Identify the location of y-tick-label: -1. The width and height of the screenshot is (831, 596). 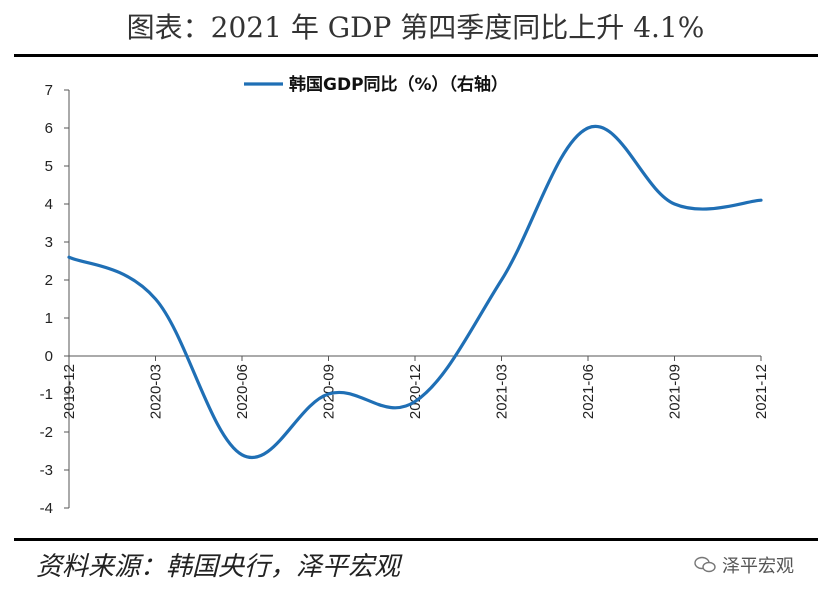
(46, 394).